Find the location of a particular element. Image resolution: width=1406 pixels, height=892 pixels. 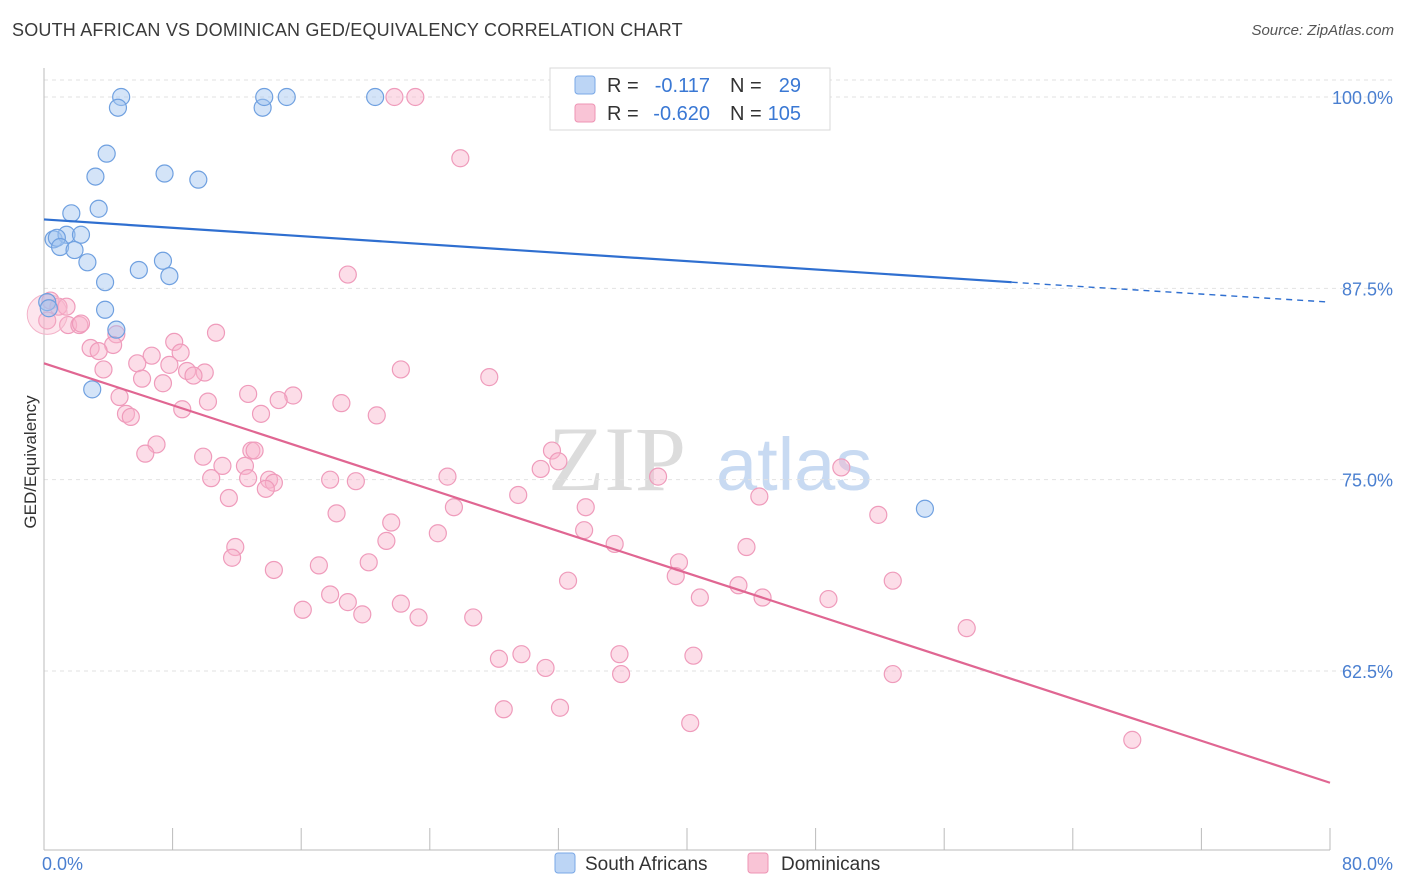

y-axis-label: GED/Equivalency is located at coordinates (30, 462).